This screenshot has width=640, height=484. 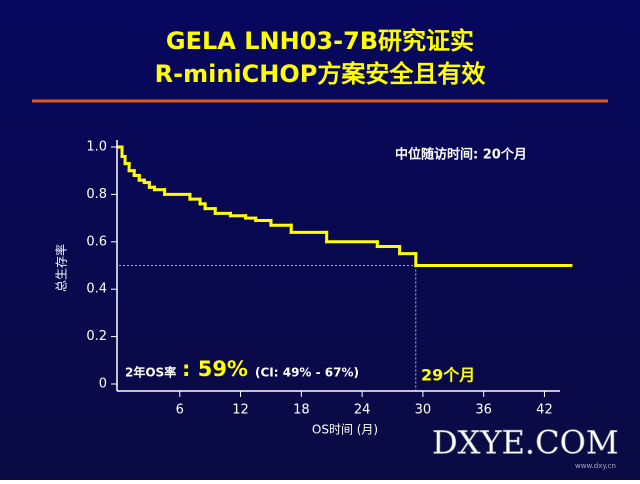 What do you see at coordinates (320, 74) in the screenshot?
I see `chart-subtitle: R-miniCHOP方案安全且有效` at bounding box center [320, 74].